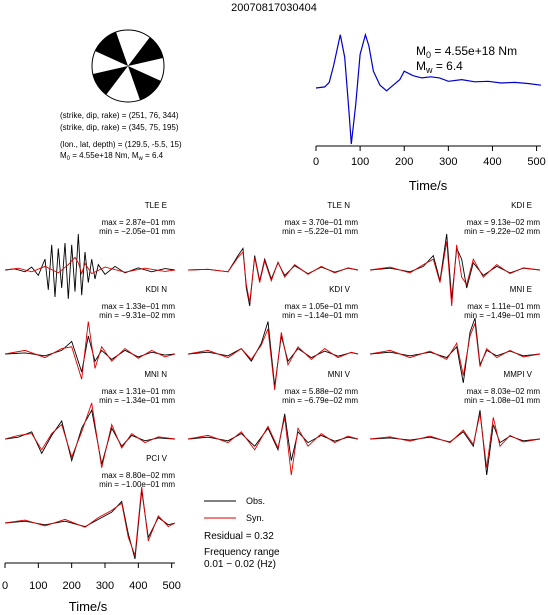  What do you see at coordinates (404, 162) in the screenshot?
I see `stf-tick-label: 200` at bounding box center [404, 162].